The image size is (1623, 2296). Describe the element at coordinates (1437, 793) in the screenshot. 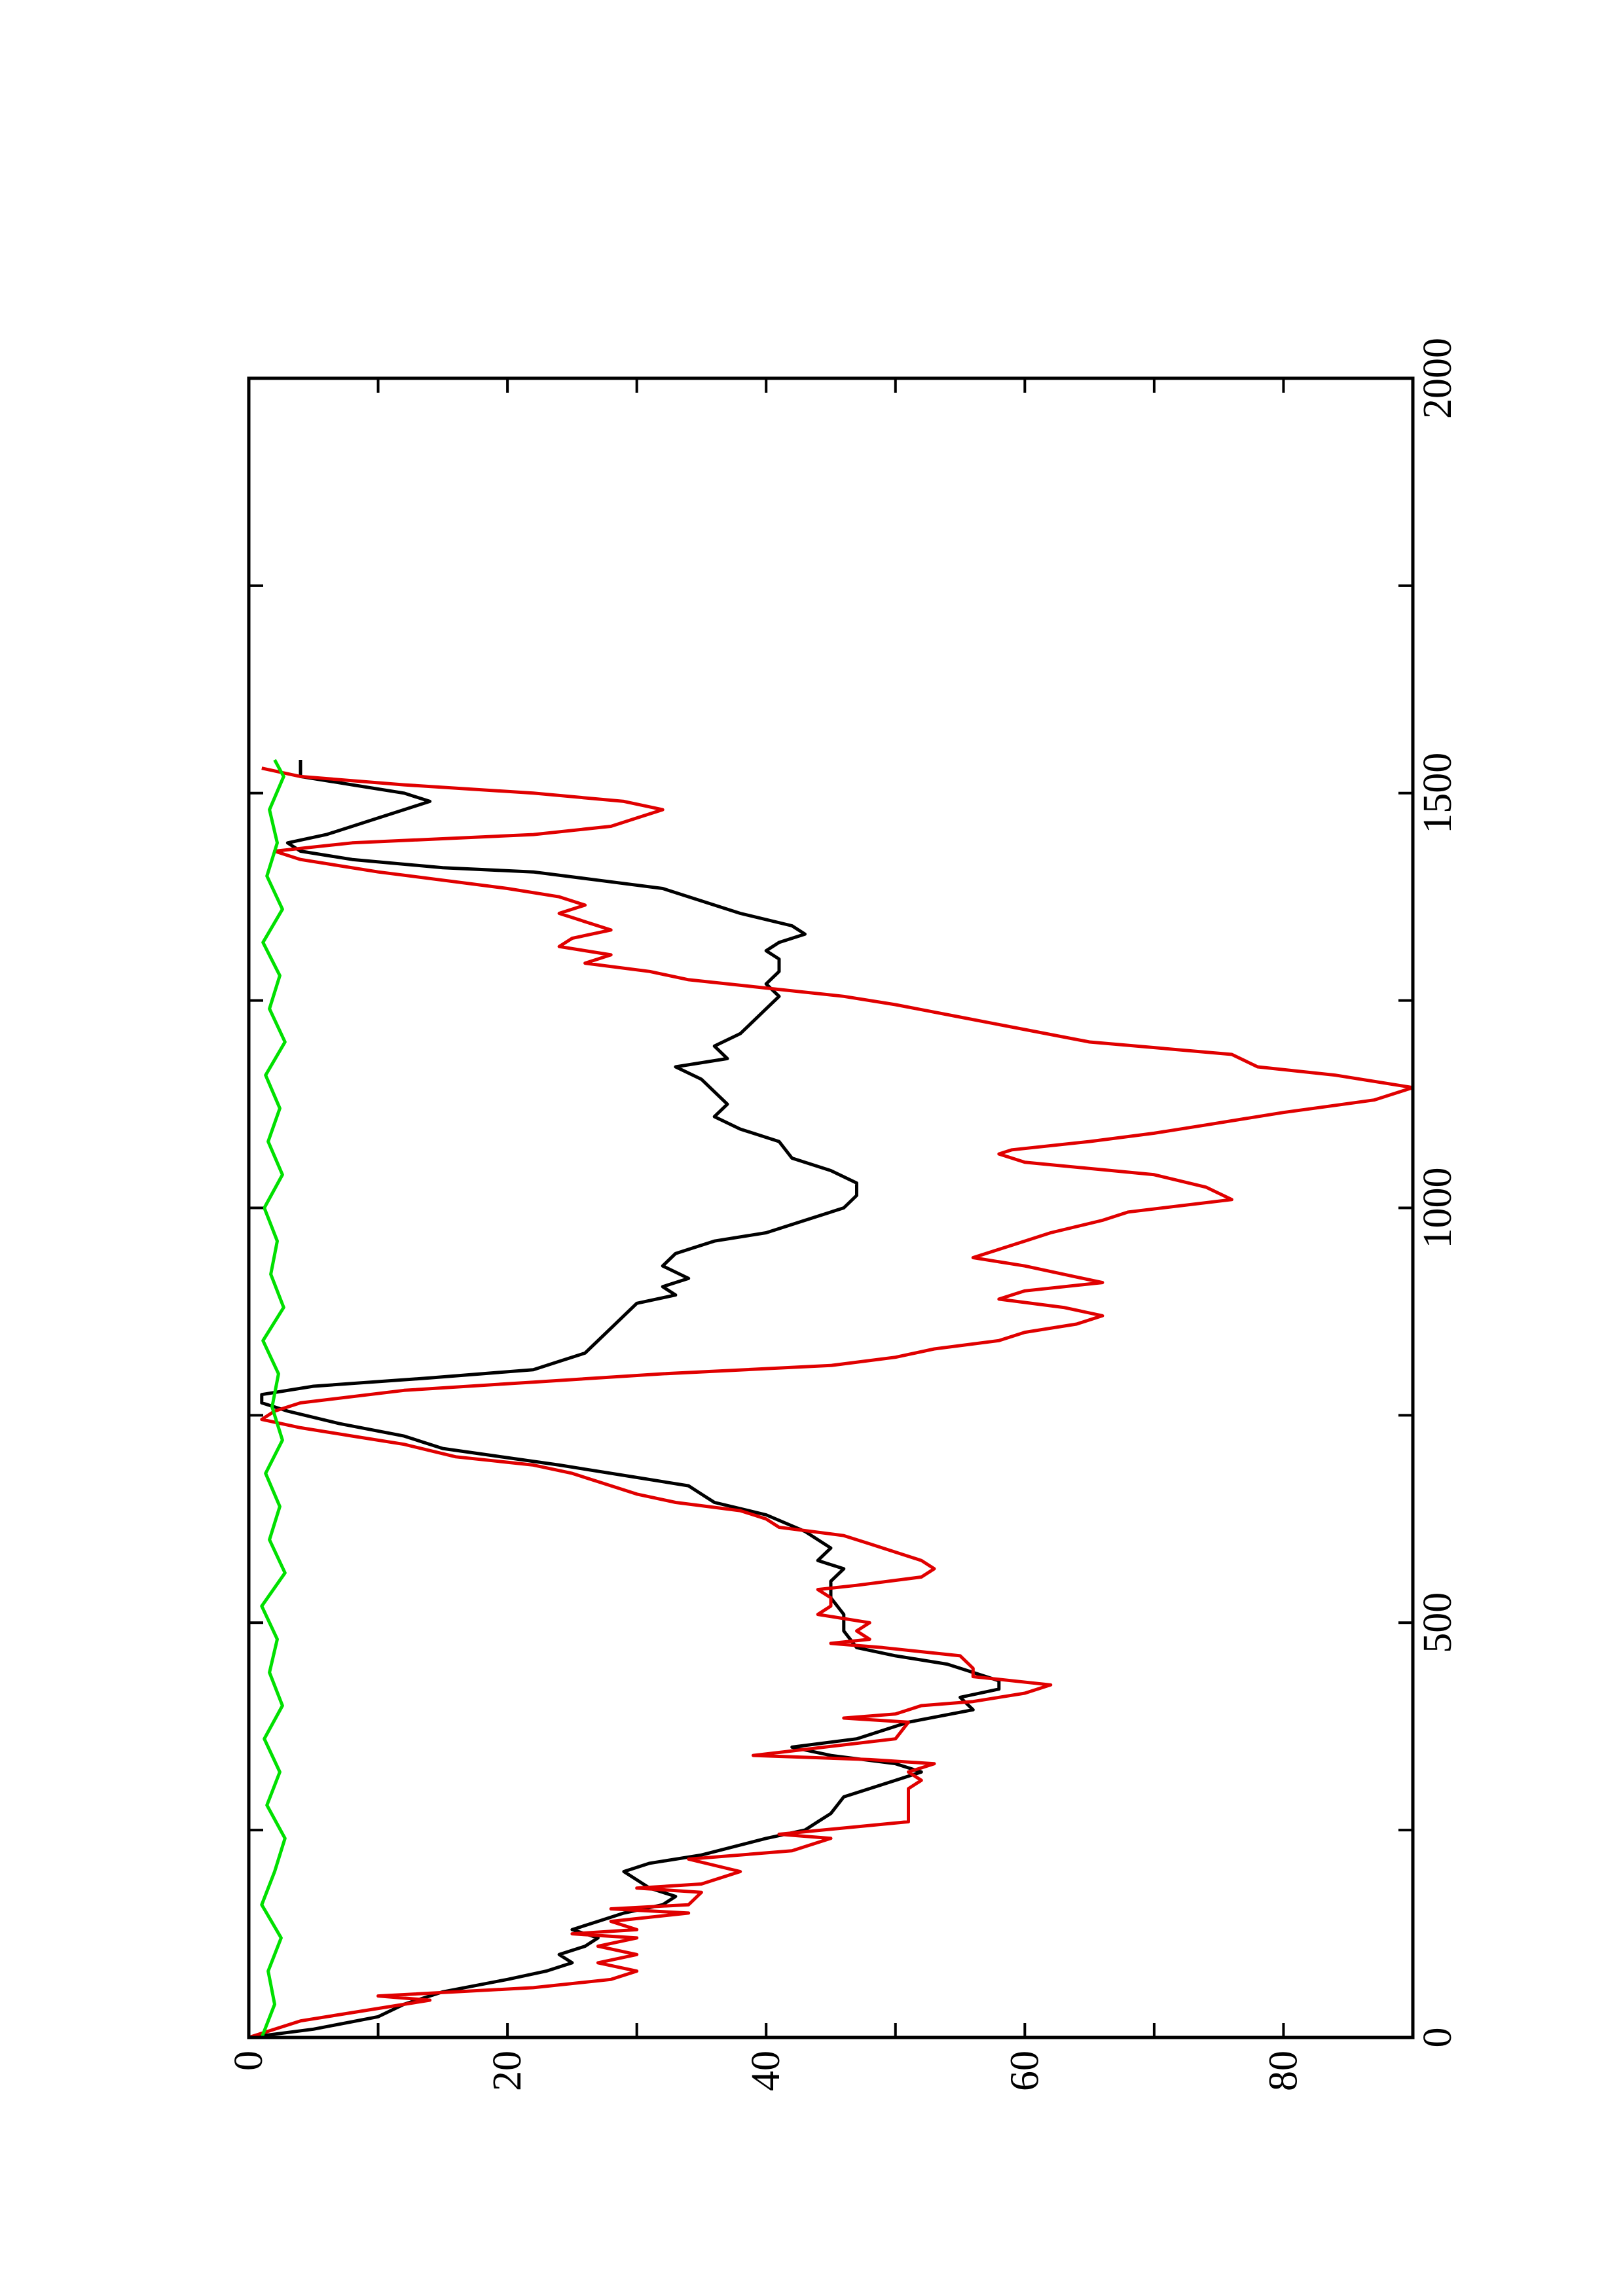

I see `x-tick-label: 1500` at that location.